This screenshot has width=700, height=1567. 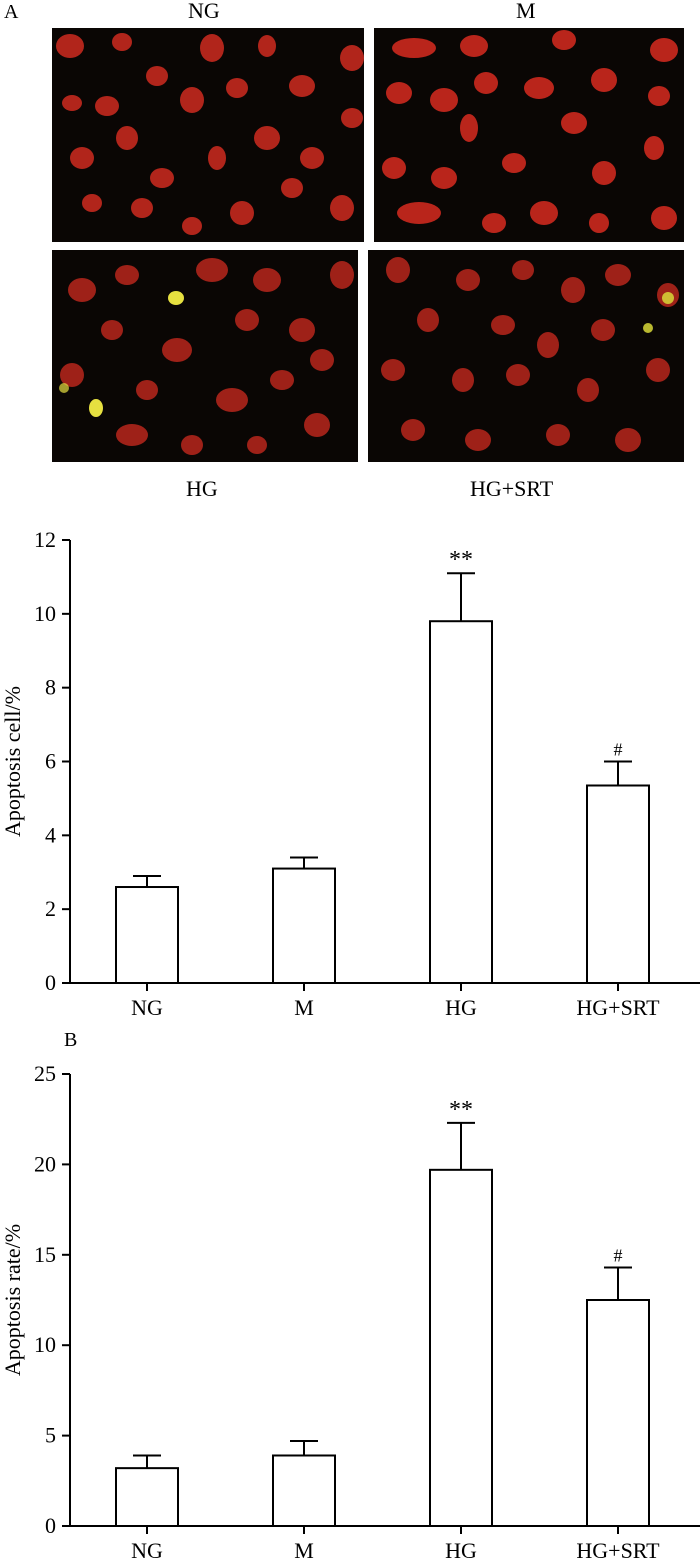 What do you see at coordinates (45, 1163) in the screenshot?
I see `chart2-y-tick-label: 20` at bounding box center [45, 1163].